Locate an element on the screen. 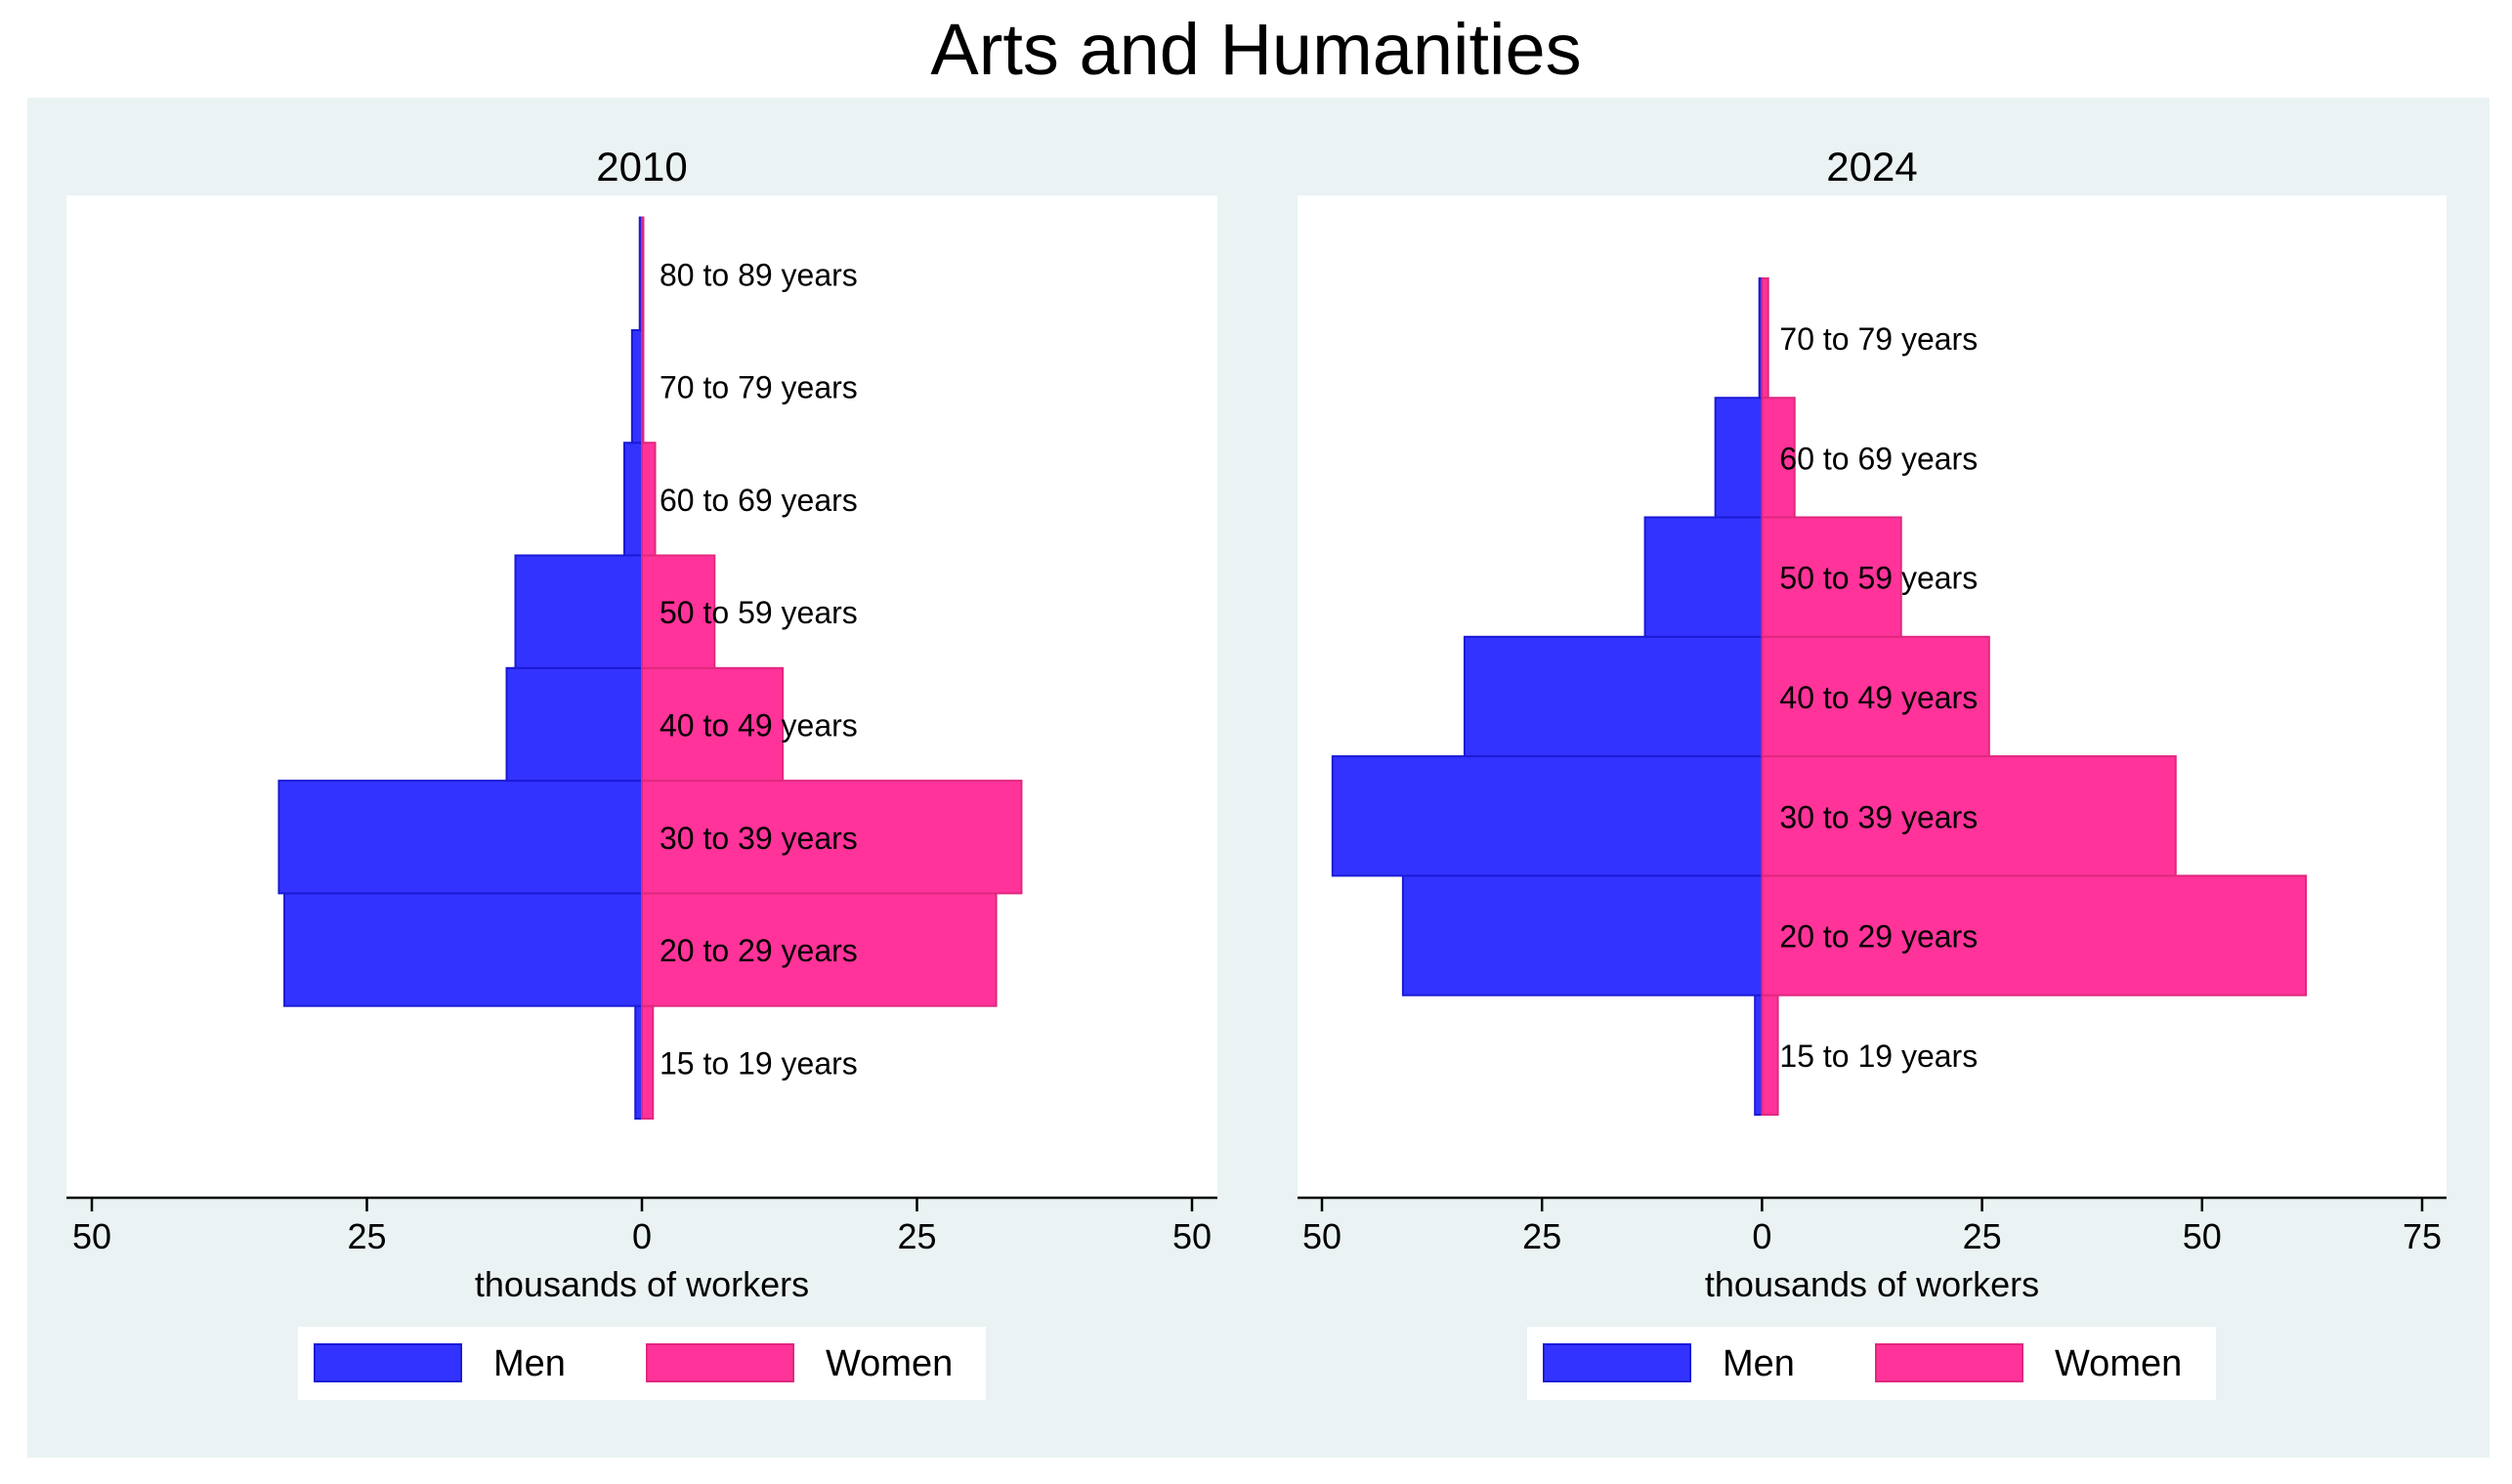  main-title: Arts and Humanities is located at coordinates (1256, 49).